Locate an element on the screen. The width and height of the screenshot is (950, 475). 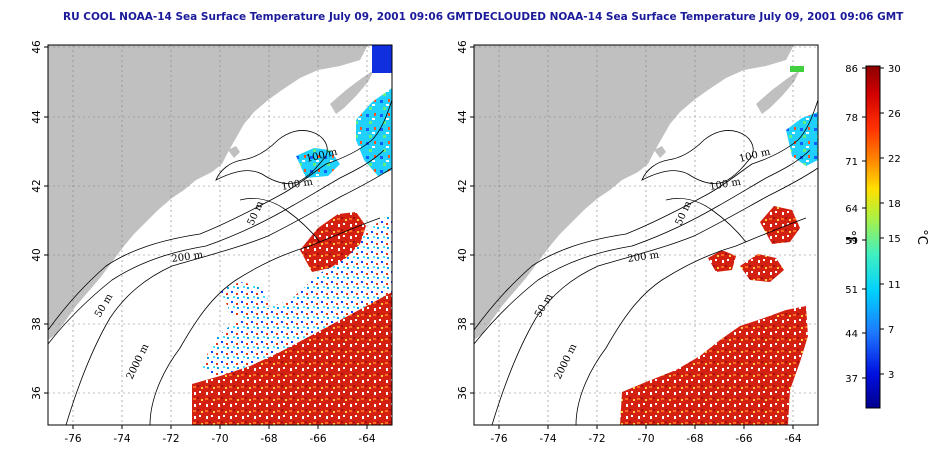
right-y-tick: 46 is located at coordinates (463, 47).